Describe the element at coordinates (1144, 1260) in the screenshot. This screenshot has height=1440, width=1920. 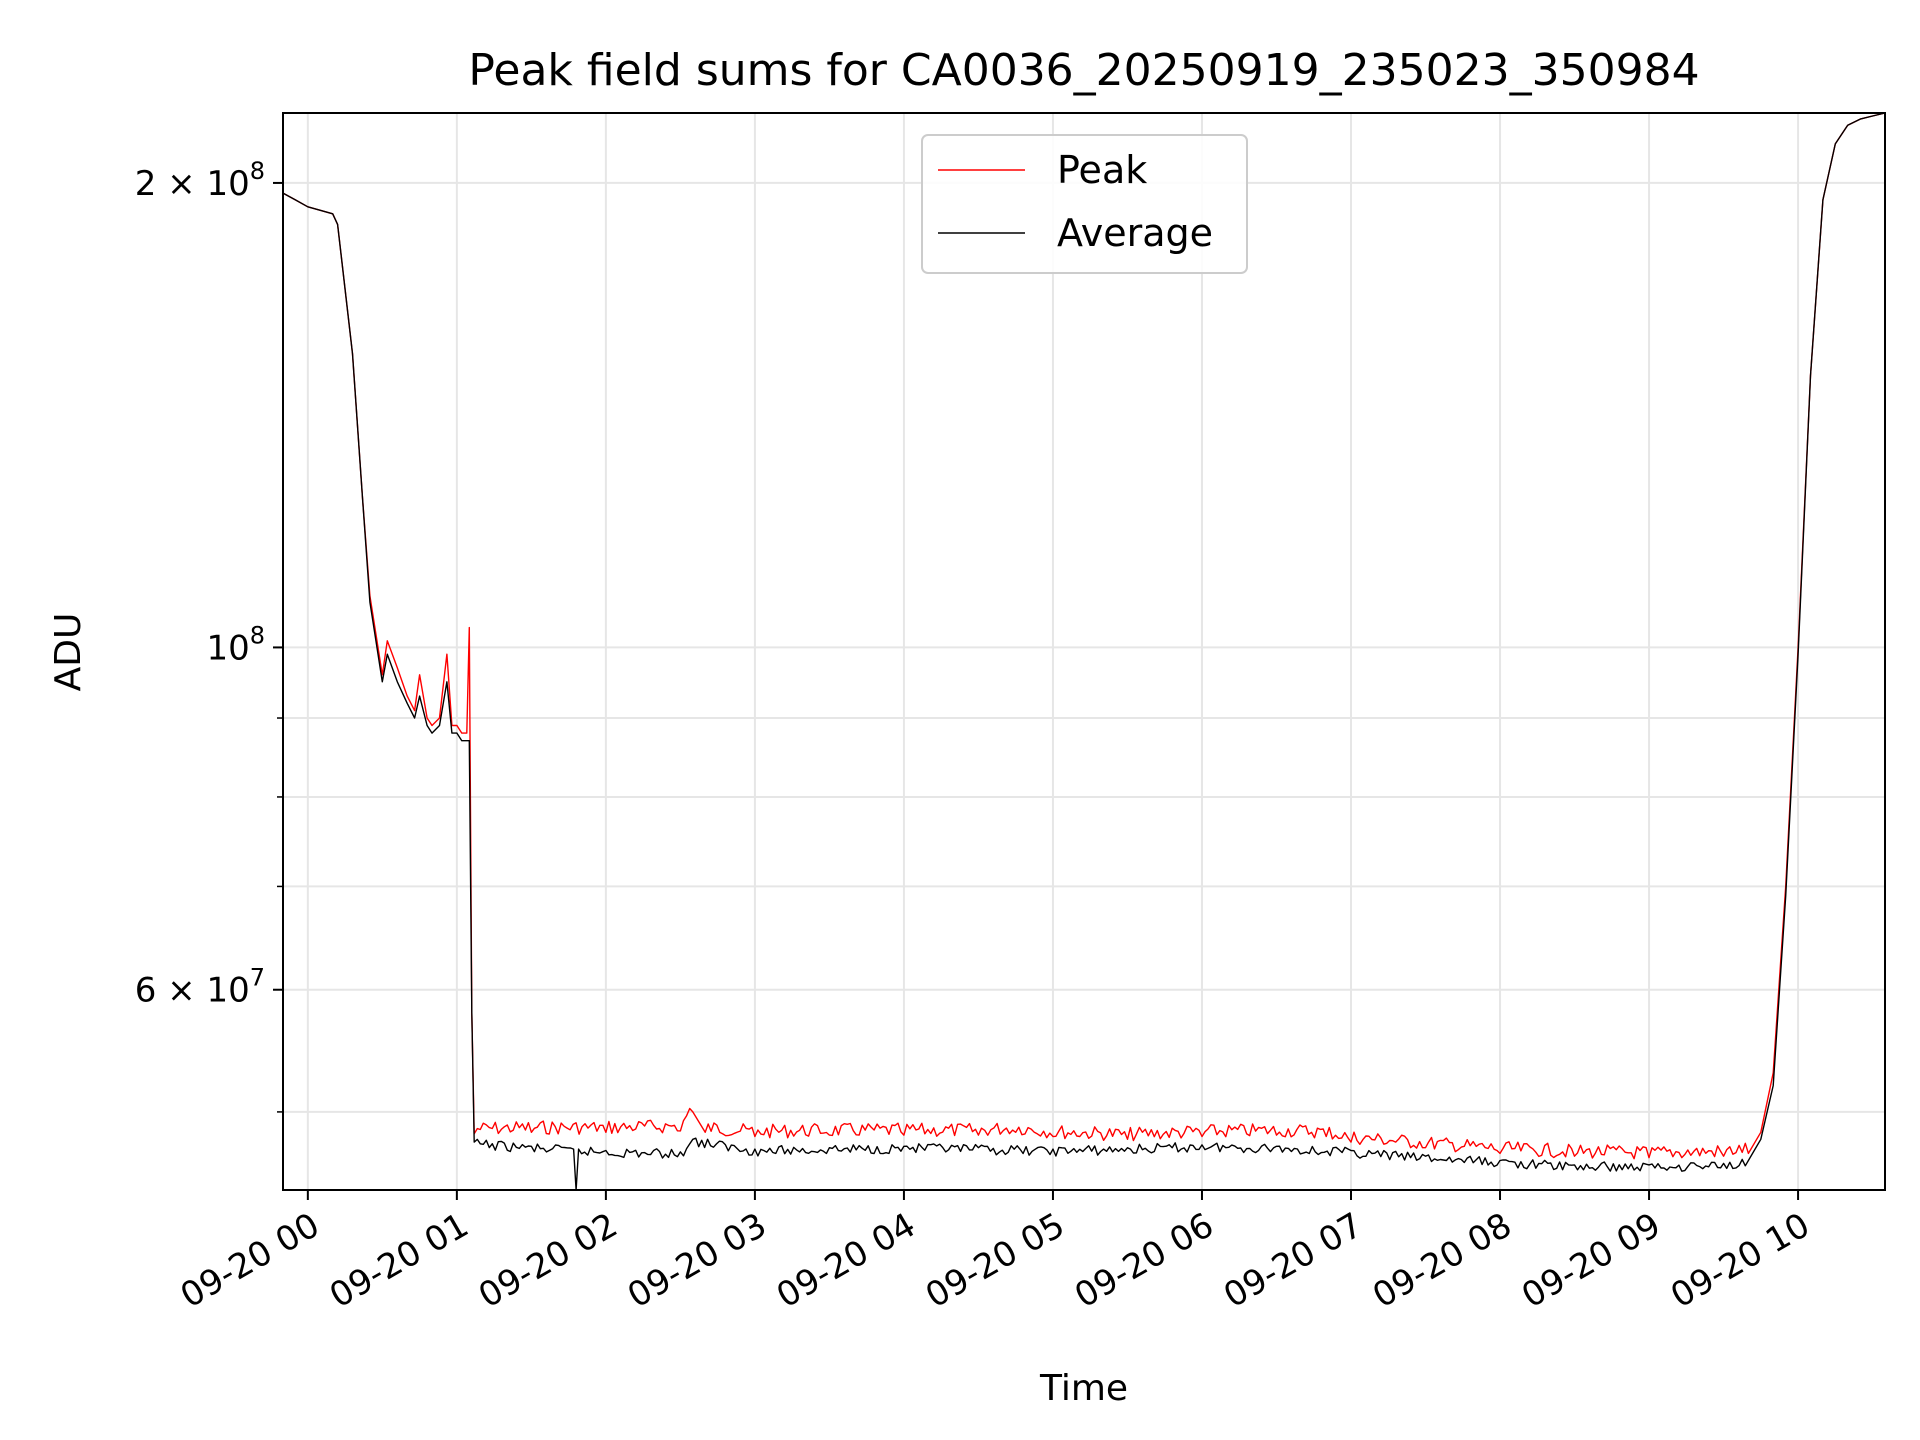
I see `x-tick-label: 09-20 06` at that location.